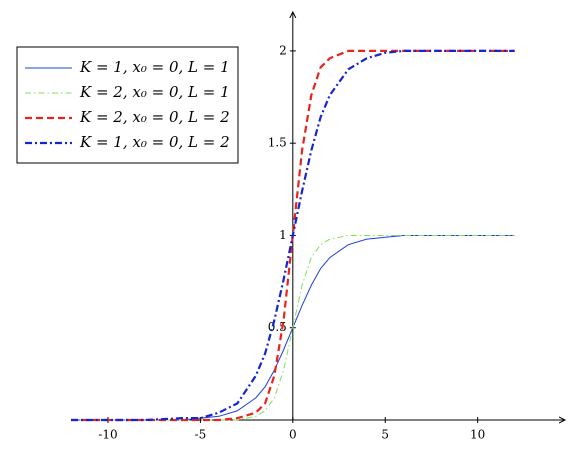  What do you see at coordinates (385, 435) in the screenshot?
I see `x-tick-label: 5` at bounding box center [385, 435].